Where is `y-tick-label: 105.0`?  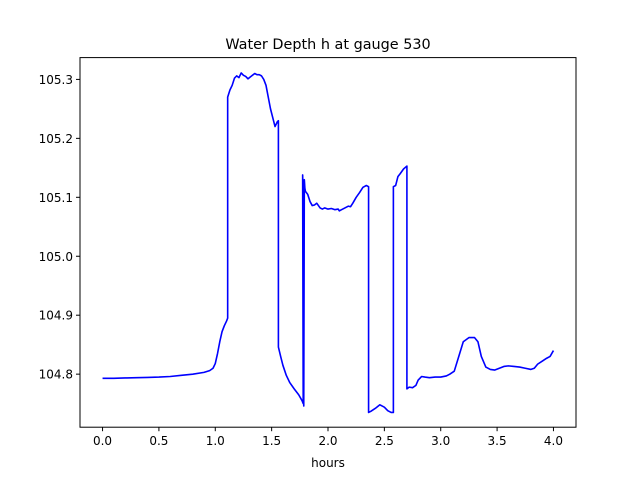
y-tick-label: 105.0 is located at coordinates (56, 257).